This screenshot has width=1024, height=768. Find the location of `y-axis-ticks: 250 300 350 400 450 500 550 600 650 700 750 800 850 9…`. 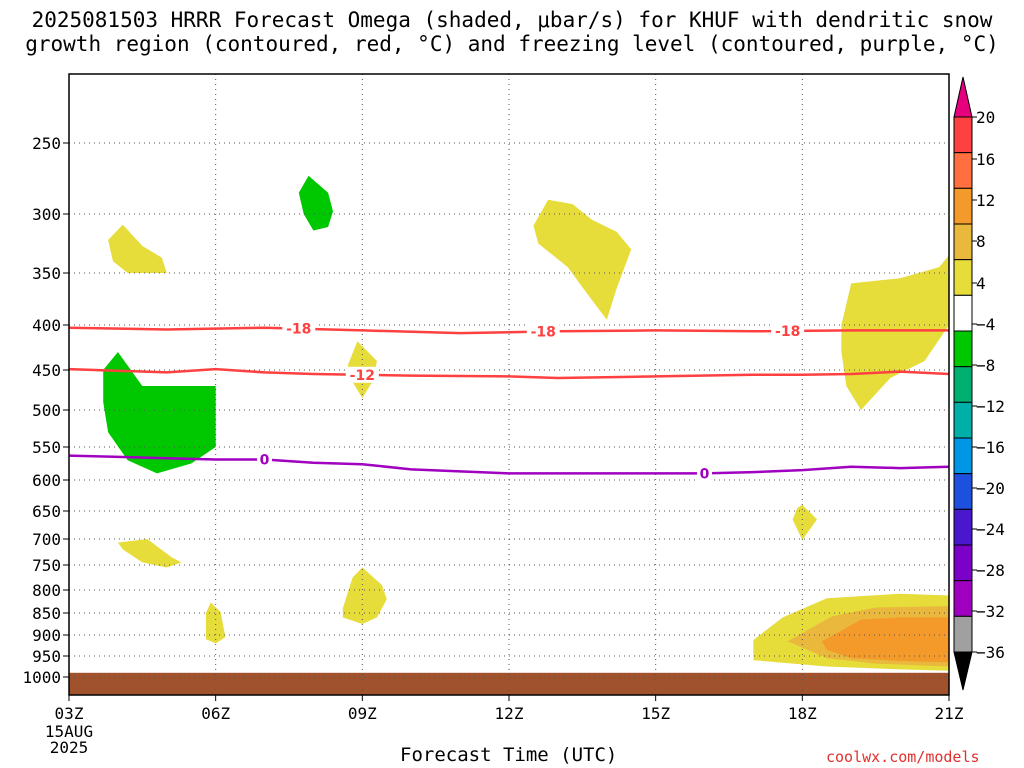

y-axis-ticks: 250 300 350 400 450 500 550 600 650 700 750 800 850 9… is located at coordinates (45, 410).